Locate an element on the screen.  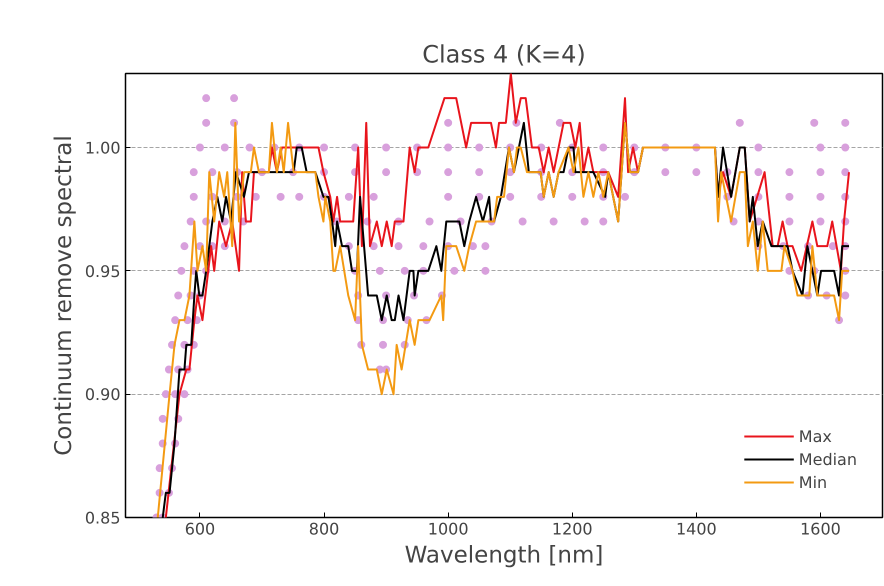
legend-label: Median is located at coordinates (827, 459).